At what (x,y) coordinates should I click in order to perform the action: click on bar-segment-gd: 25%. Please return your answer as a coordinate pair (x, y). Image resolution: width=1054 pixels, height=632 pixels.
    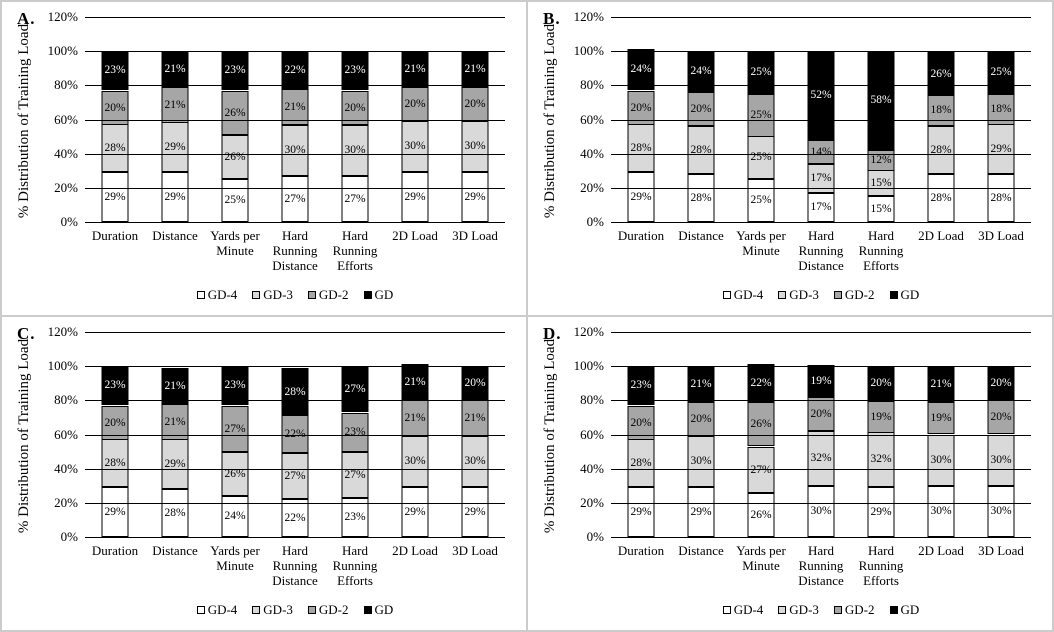
    Looking at the image, I should click on (761, 72).